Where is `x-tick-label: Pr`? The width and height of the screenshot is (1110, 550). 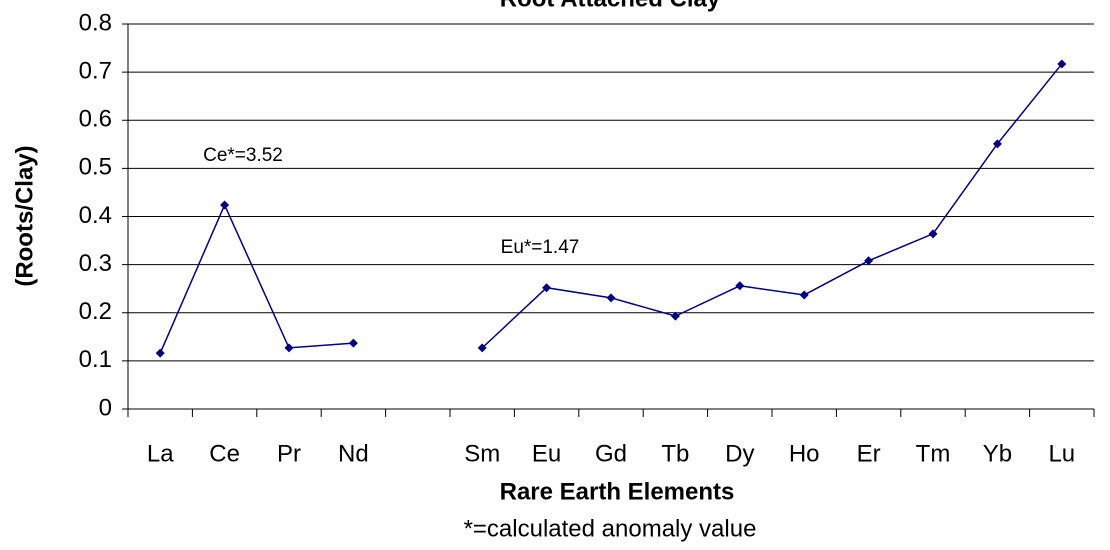
x-tick-label: Pr is located at coordinates (289, 453).